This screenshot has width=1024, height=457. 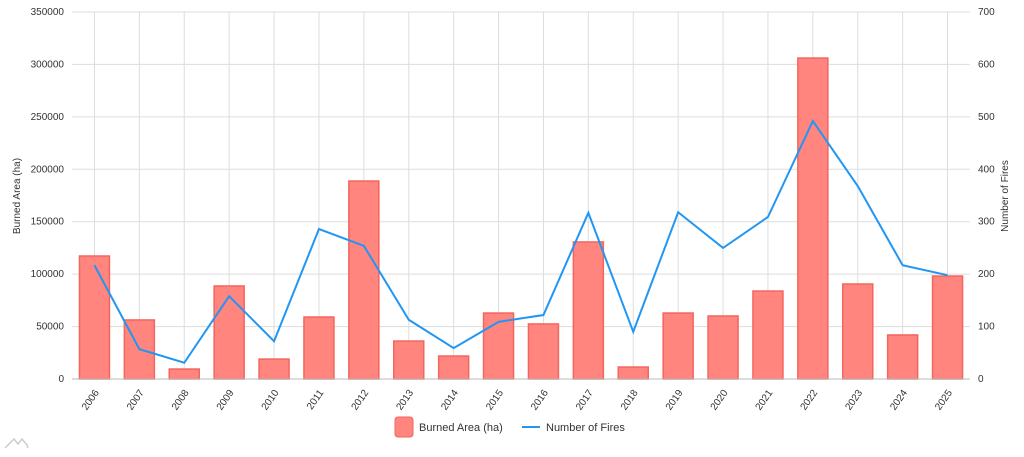 I want to click on bar-2023, so click(x=858, y=331).